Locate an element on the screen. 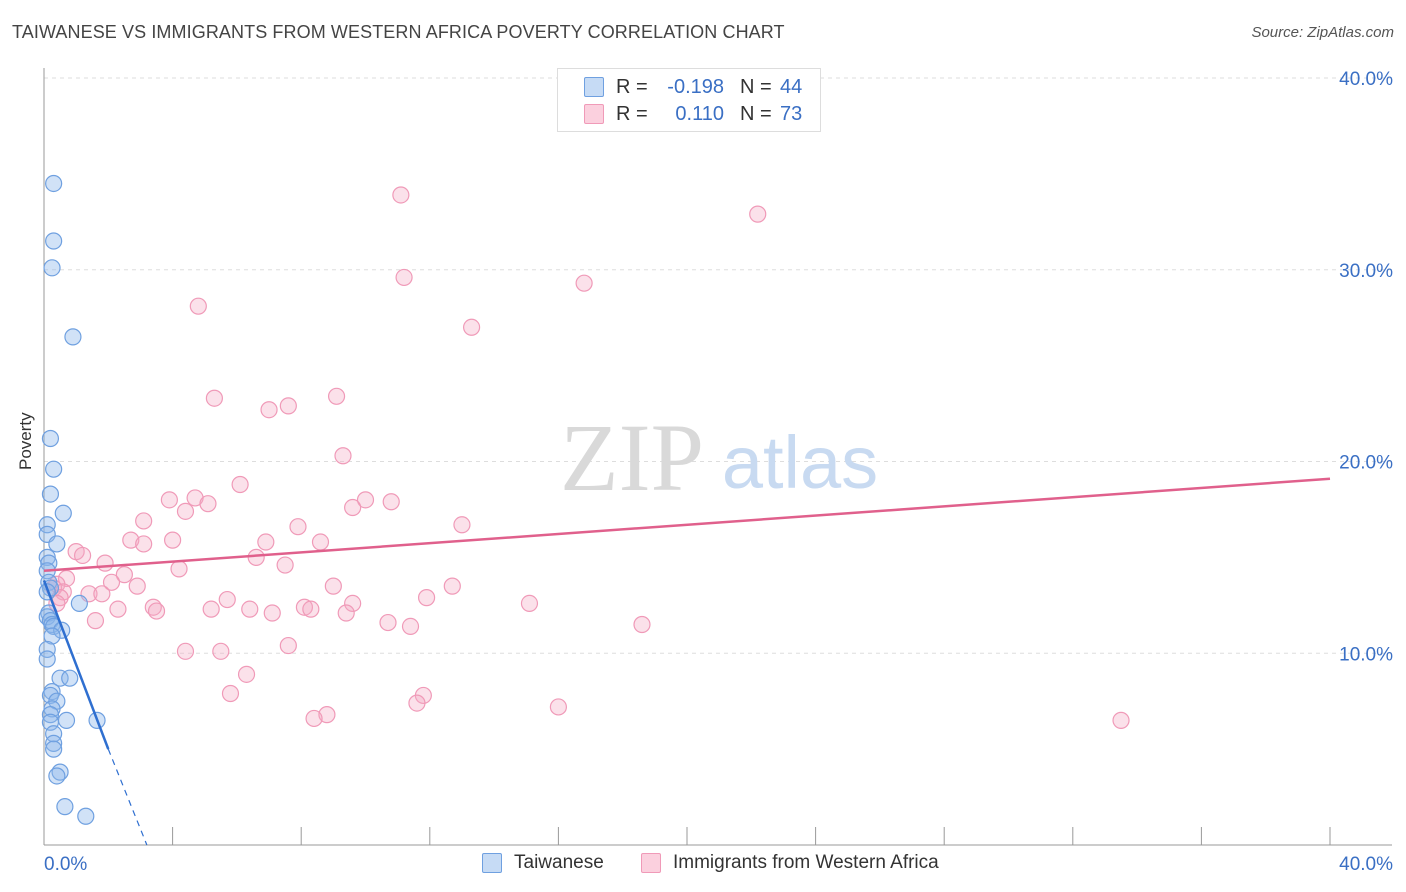 Image resolution: width=1406 pixels, height=892 pixels. trend-line-taiwanese is located at coordinates (76, 664).